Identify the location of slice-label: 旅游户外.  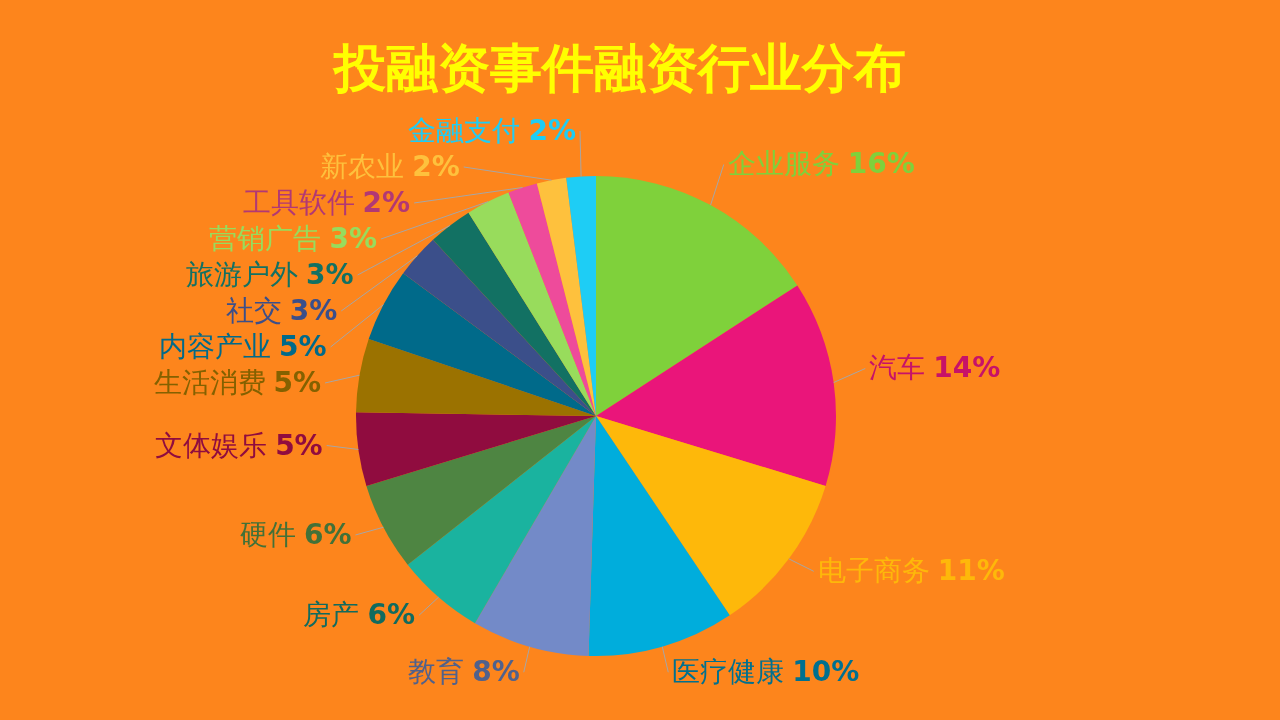
(242, 274).